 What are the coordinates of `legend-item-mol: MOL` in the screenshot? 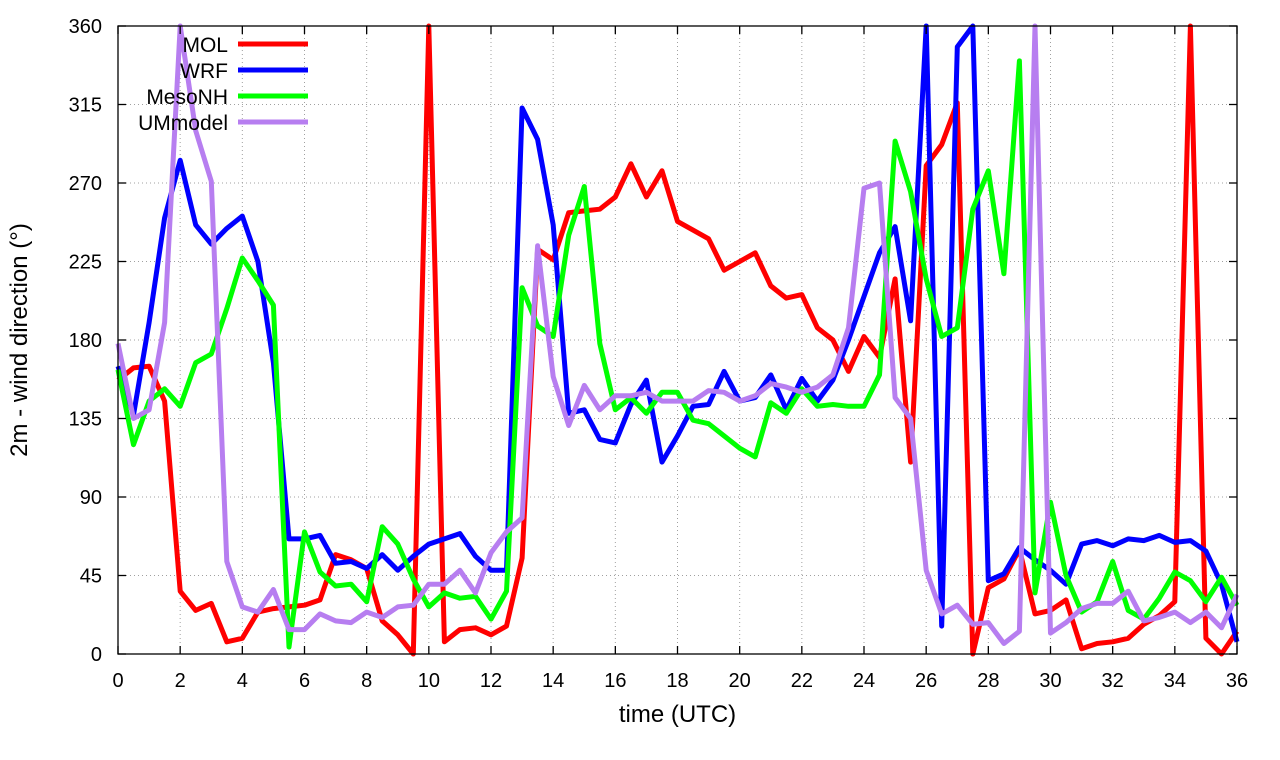 It's located at (245, 45).